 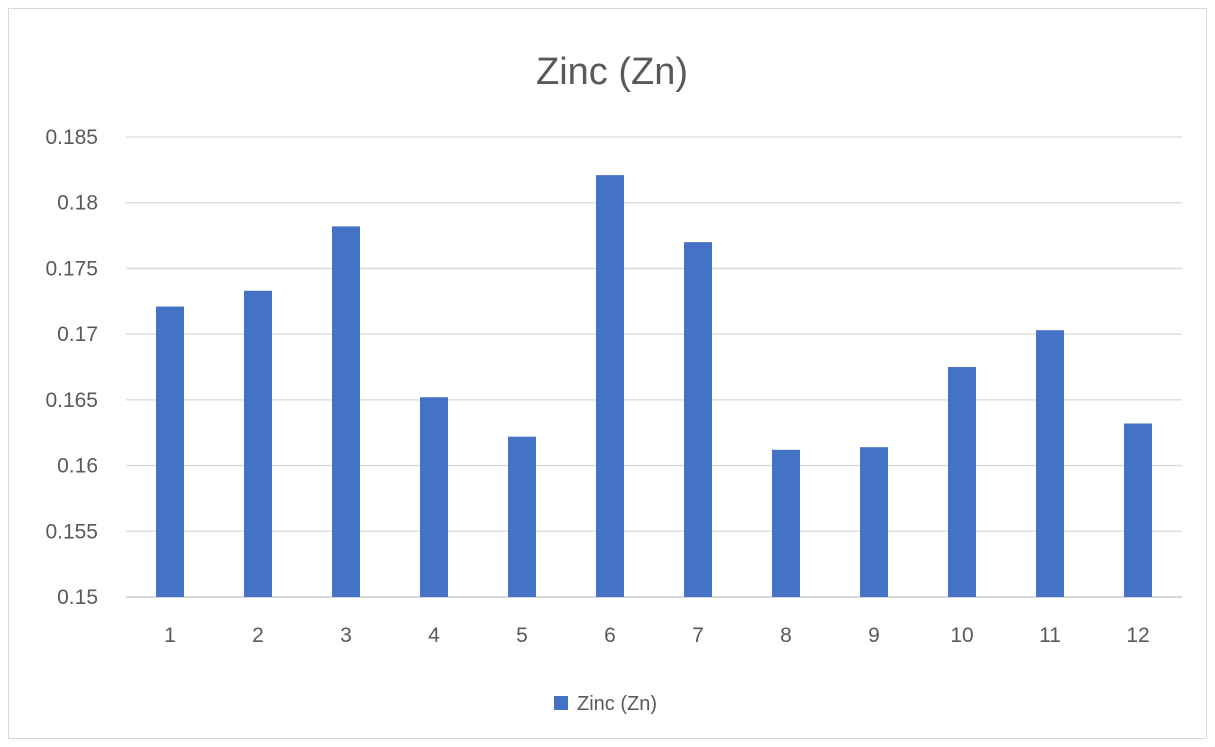 What do you see at coordinates (71, 268) in the screenshot?
I see `y-tick-label: 0.175` at bounding box center [71, 268].